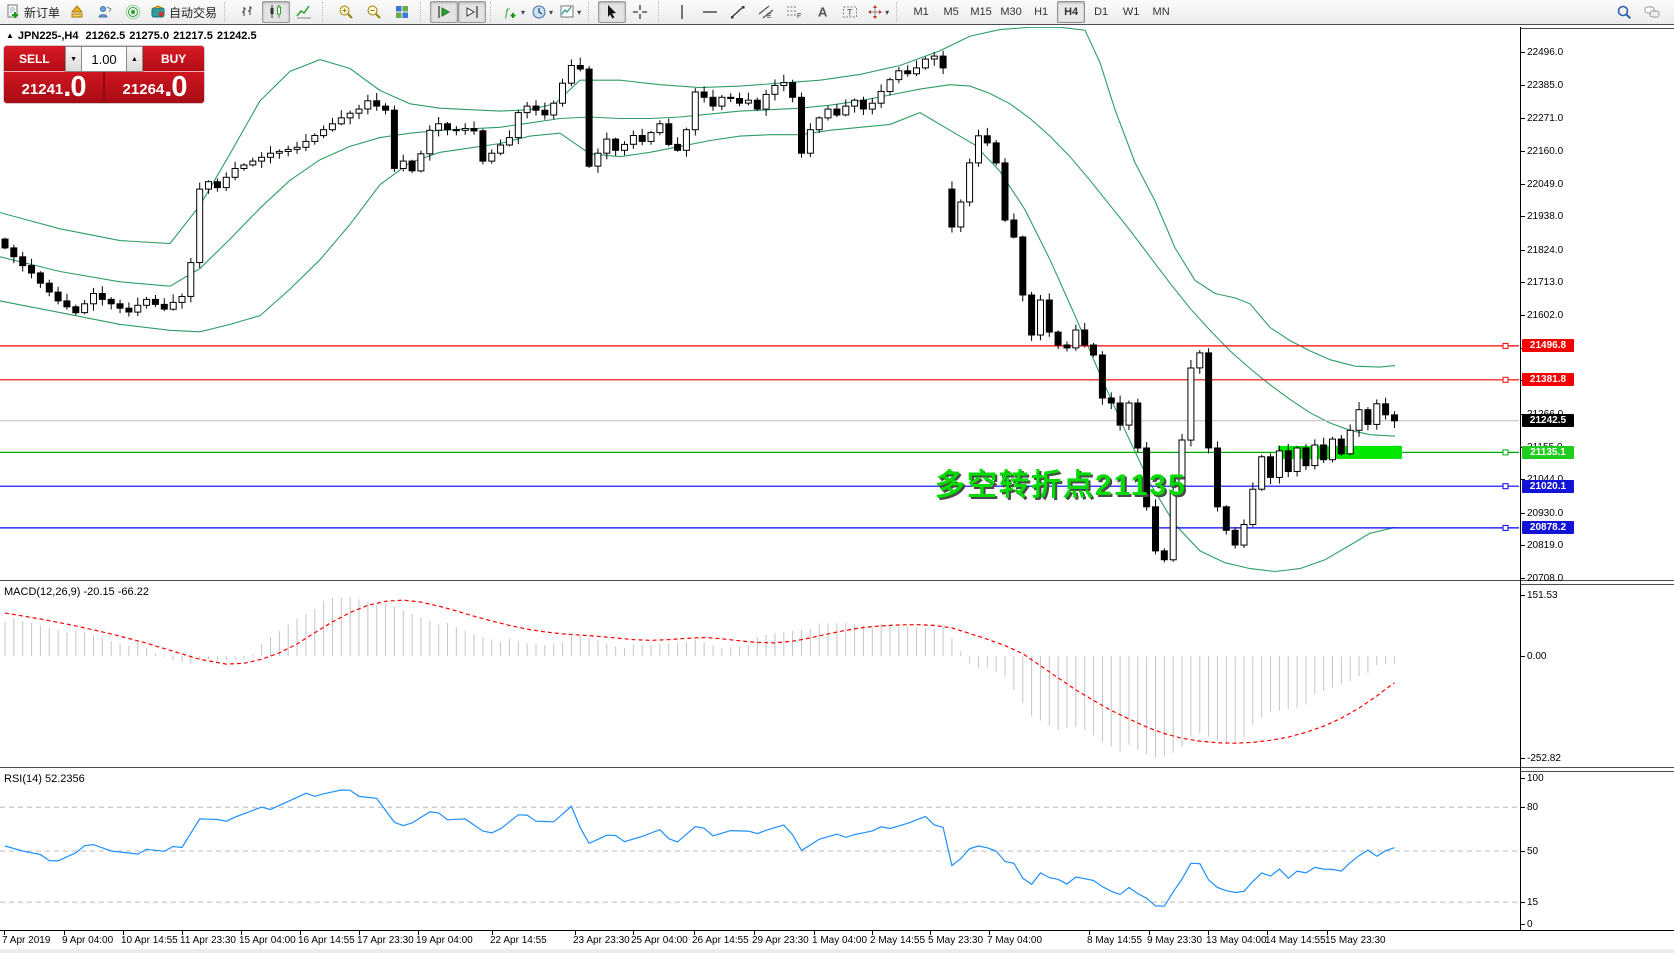 The height and width of the screenshot is (953, 1674). Describe the element at coordinates (104, 59) in the screenshot. I see `volume-input: 1.00` at that location.